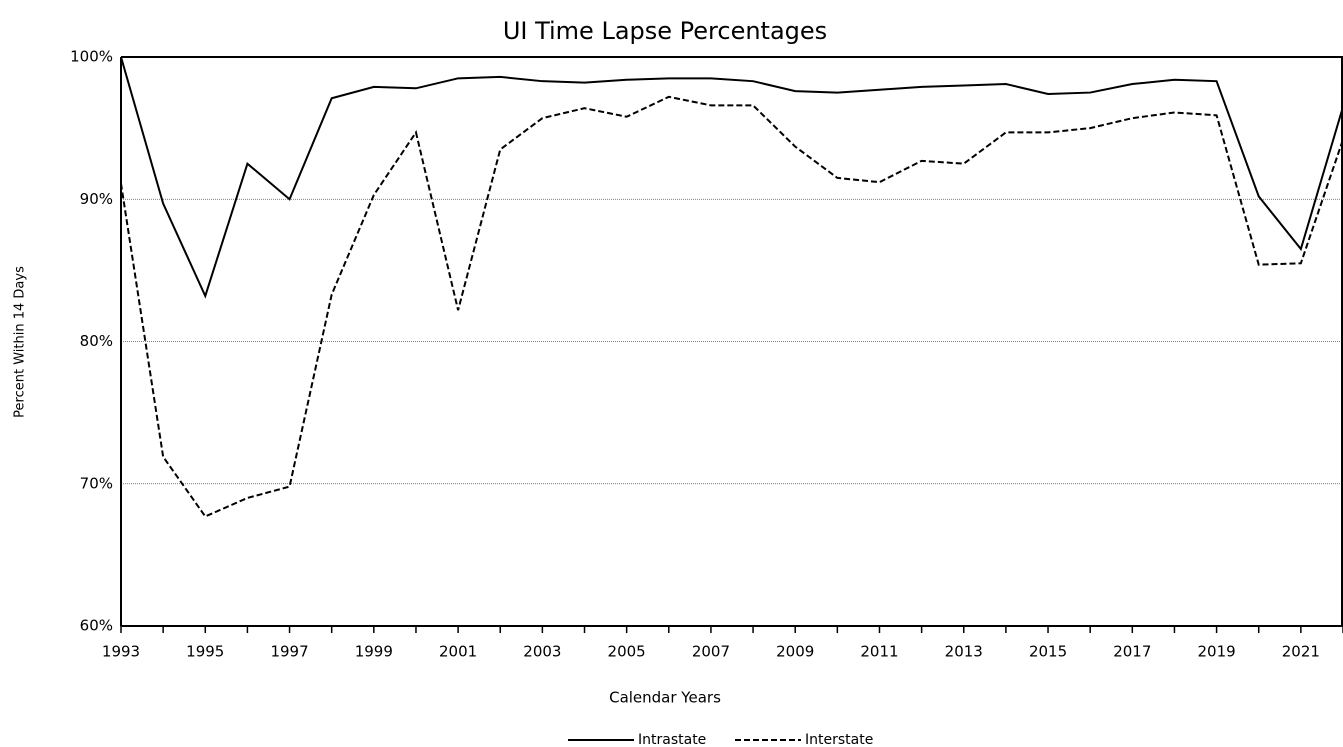 The width and height of the screenshot is (1343, 747). I want to click on x-tick-label: 2003, so click(542, 652).